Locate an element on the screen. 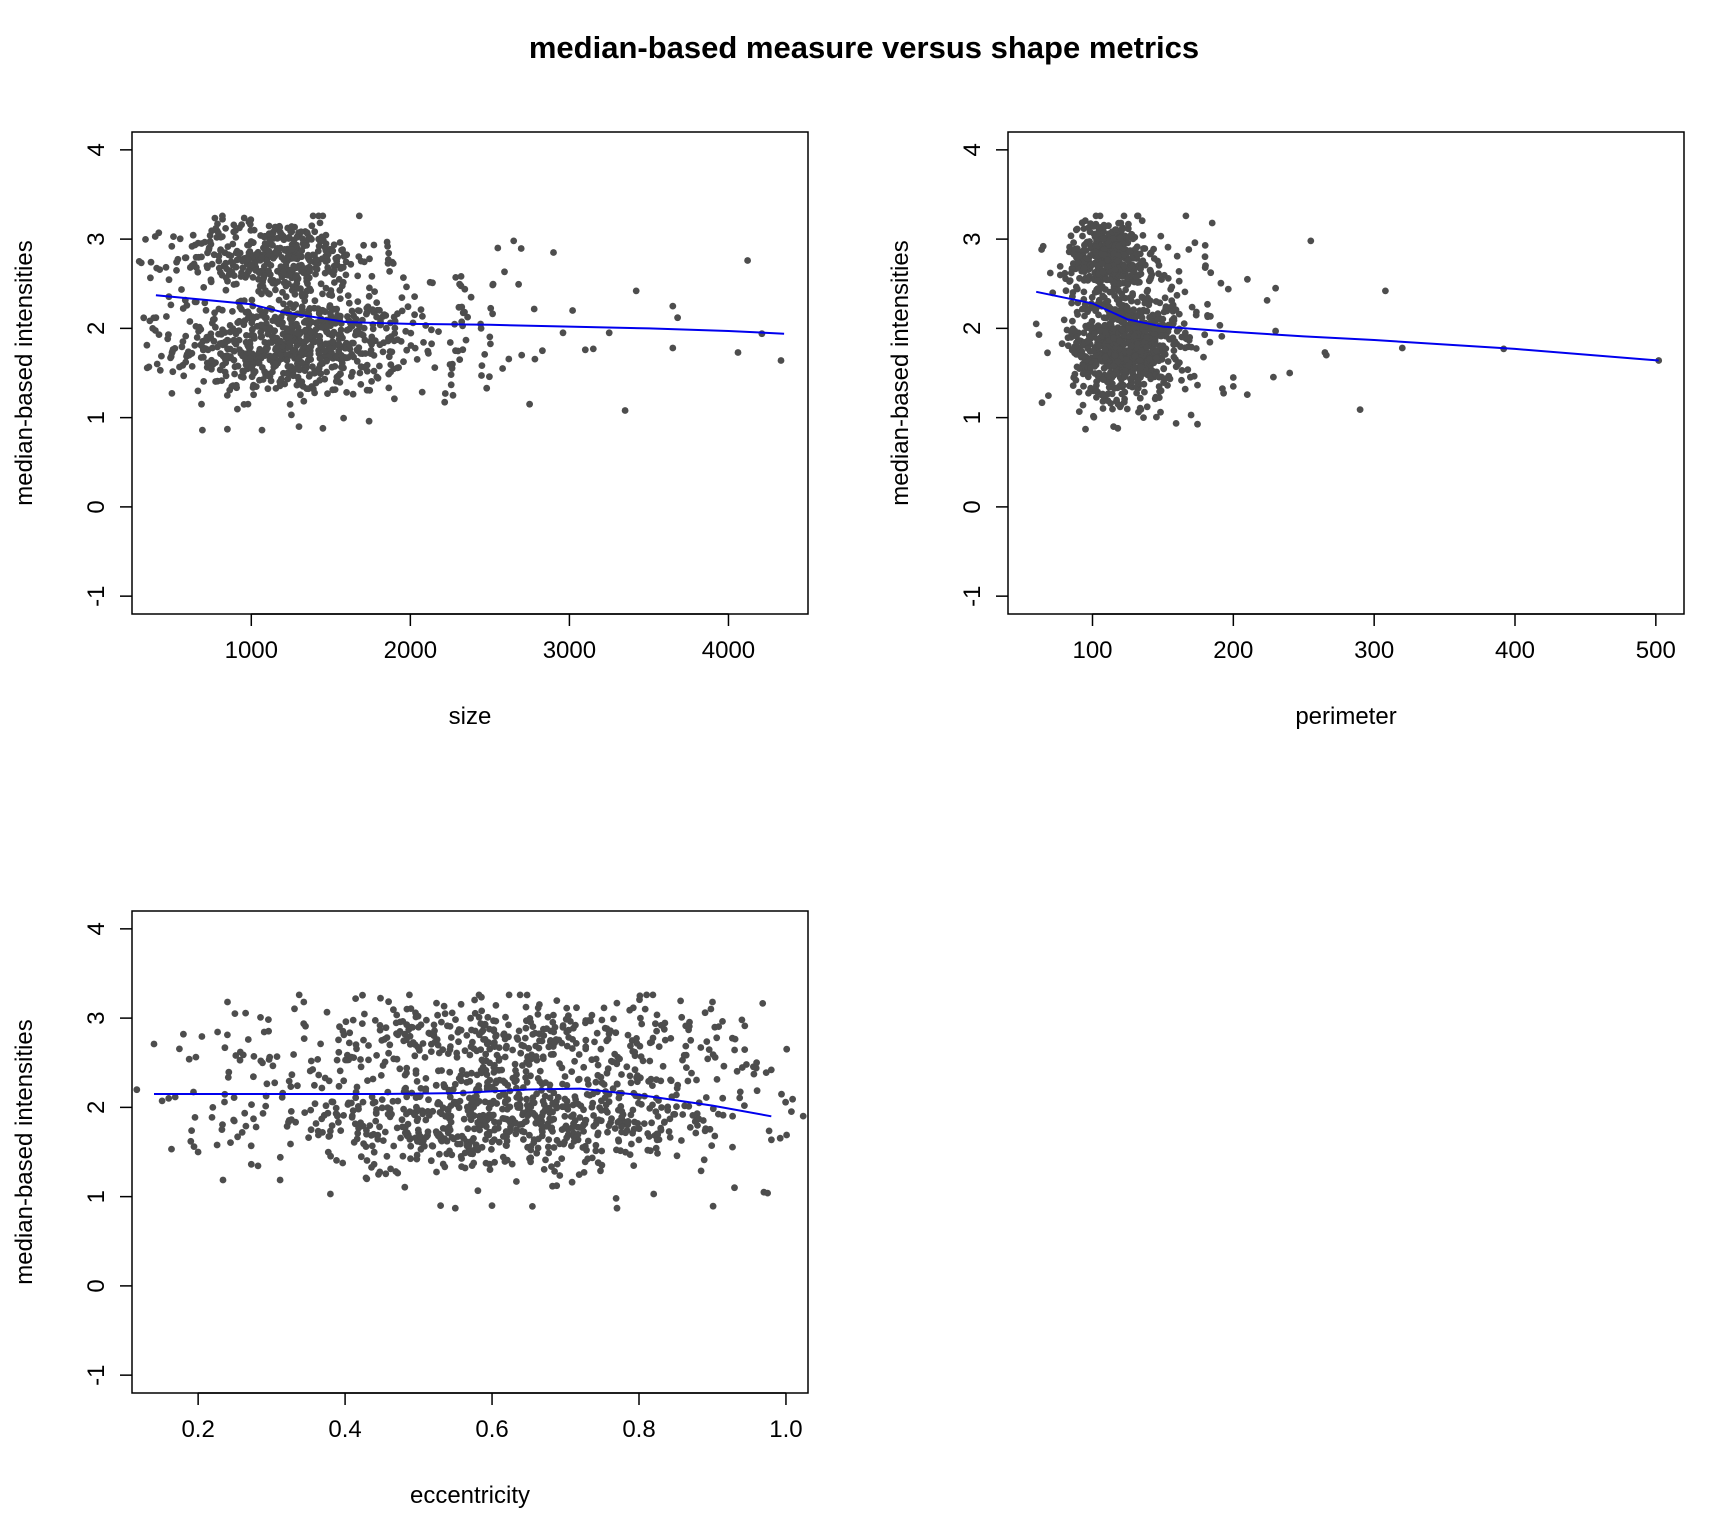 This screenshot has width=1728, height=1536. x-tick-label: 0.8 is located at coordinates (638, 1429).